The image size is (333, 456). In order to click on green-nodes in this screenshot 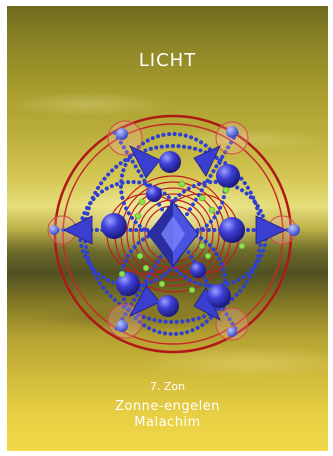, I will do `click(182, 237)`.